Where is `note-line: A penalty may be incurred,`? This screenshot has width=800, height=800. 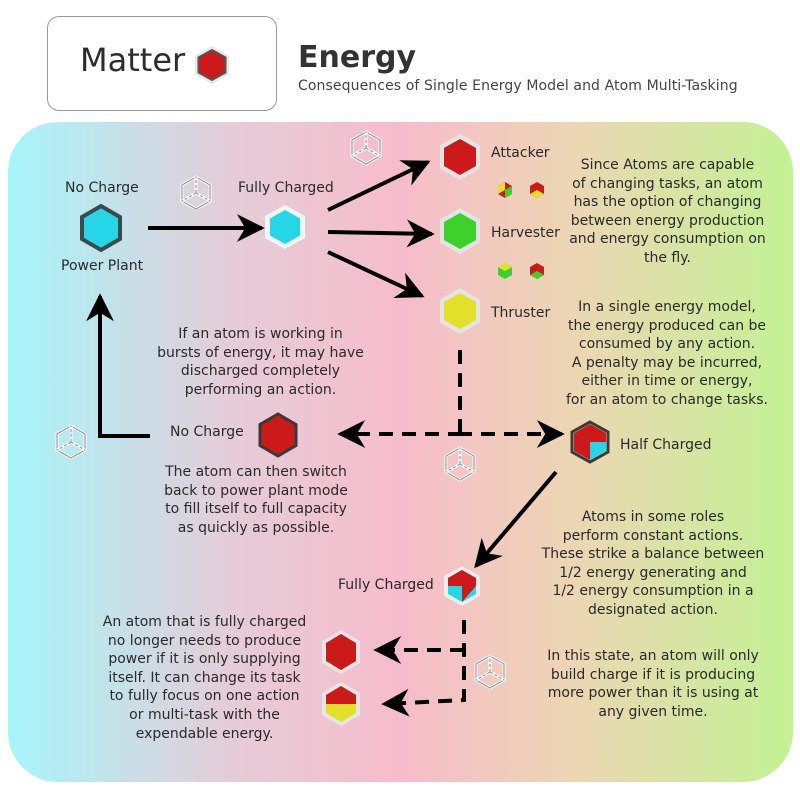 note-line: A penalty may be incurred, is located at coordinates (667, 362).